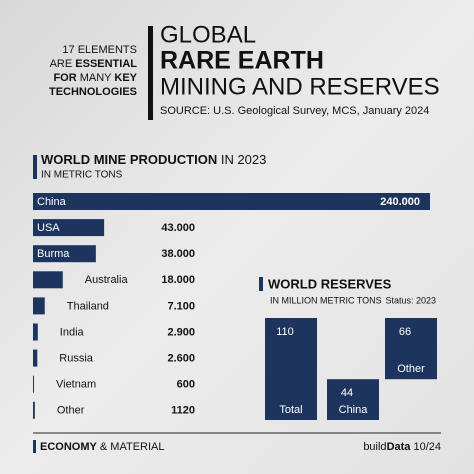 Image resolution: width=474 pixels, height=474 pixels. I want to click on footer-accent, so click(34, 446).